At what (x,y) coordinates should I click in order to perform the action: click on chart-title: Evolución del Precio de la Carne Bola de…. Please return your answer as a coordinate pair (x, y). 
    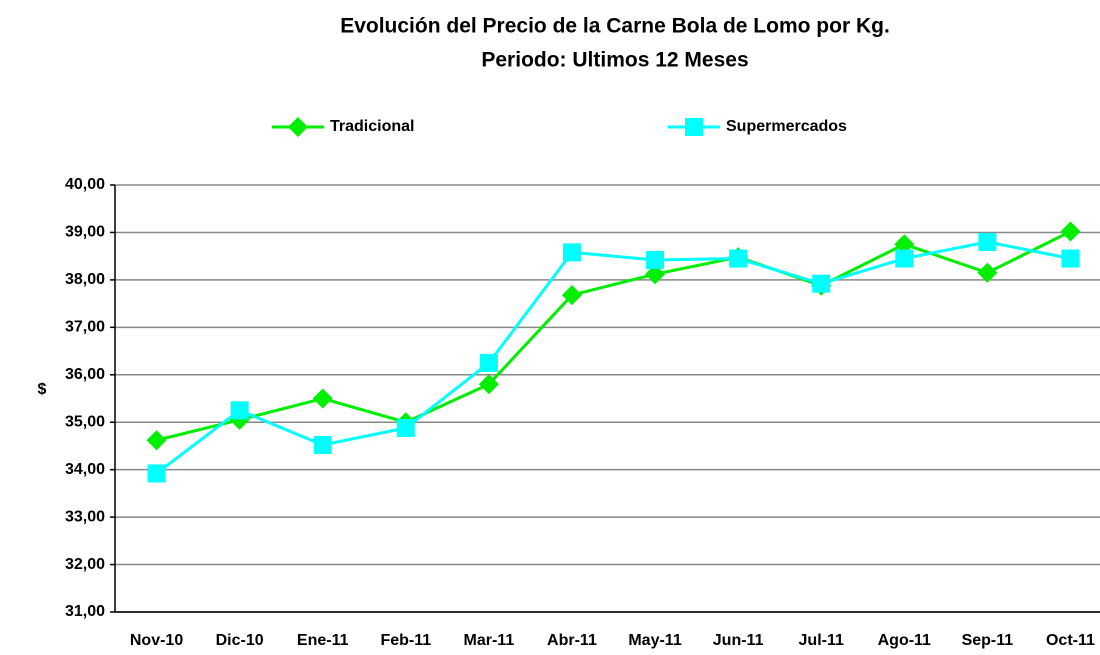
    Looking at the image, I should click on (615, 26).